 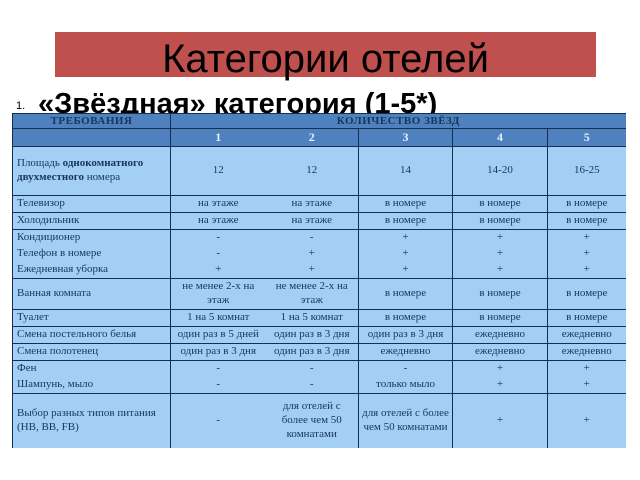 What do you see at coordinates (91, 121) in the screenshot?
I see `requirements-header: ТРЕБОВАНИЯ` at bounding box center [91, 121].